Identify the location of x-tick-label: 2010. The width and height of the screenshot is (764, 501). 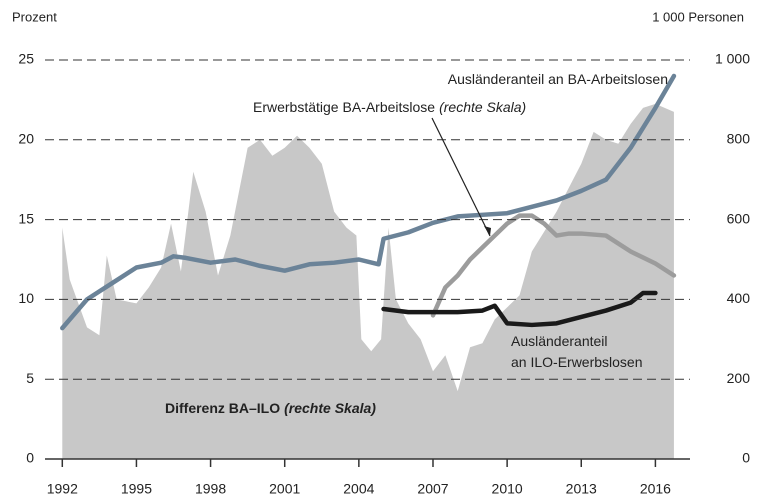
(507, 489).